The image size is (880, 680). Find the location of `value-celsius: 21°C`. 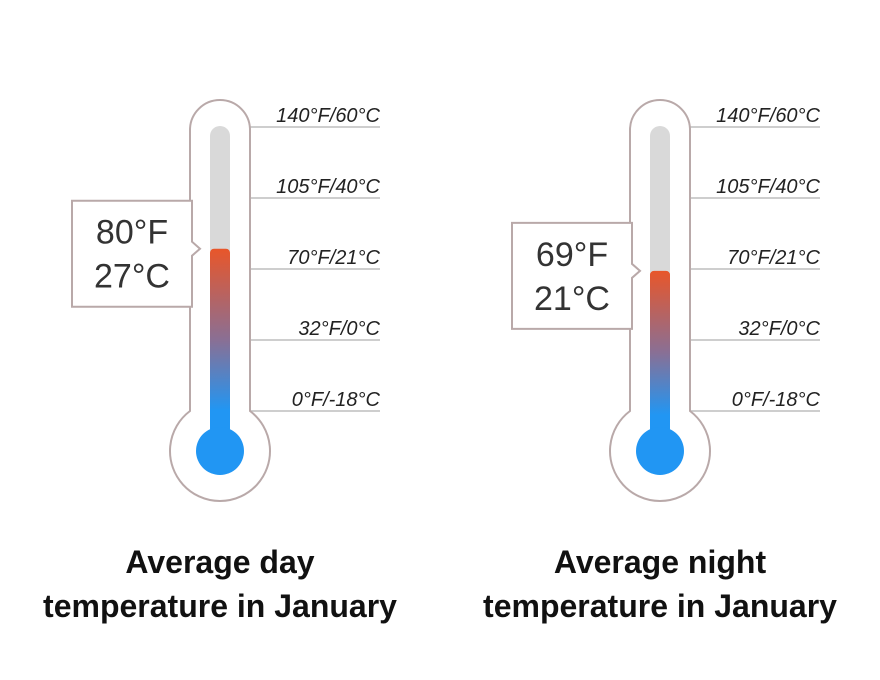

value-celsius: 21°C is located at coordinates (572, 299).